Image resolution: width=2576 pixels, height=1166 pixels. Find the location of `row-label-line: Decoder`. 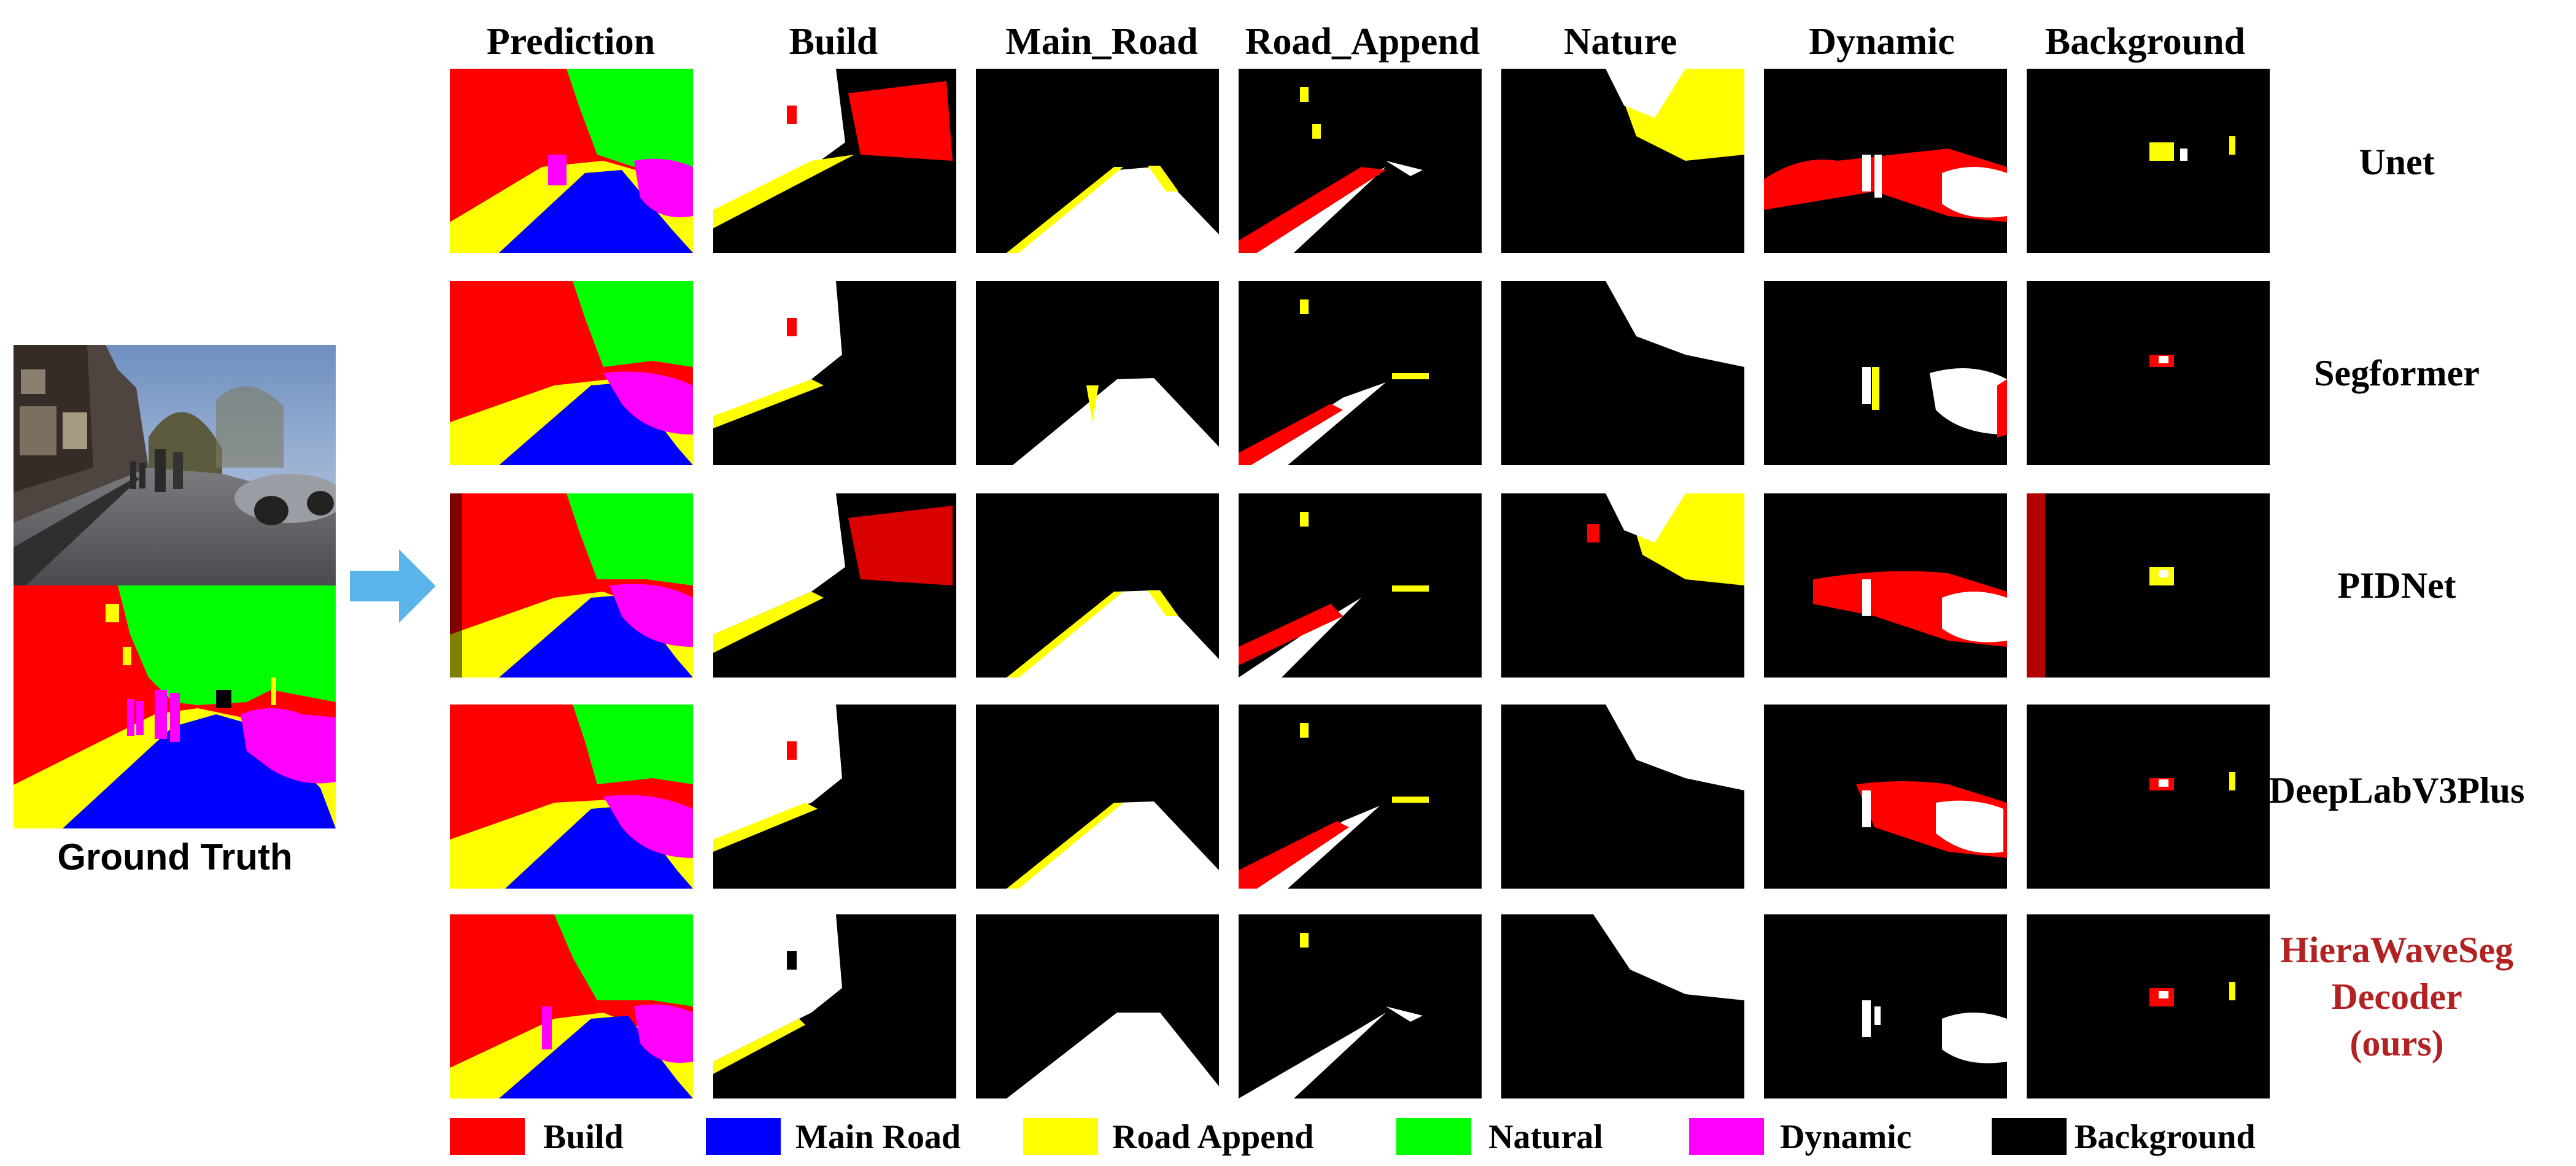

row-label-line: Decoder is located at coordinates (2396, 997).